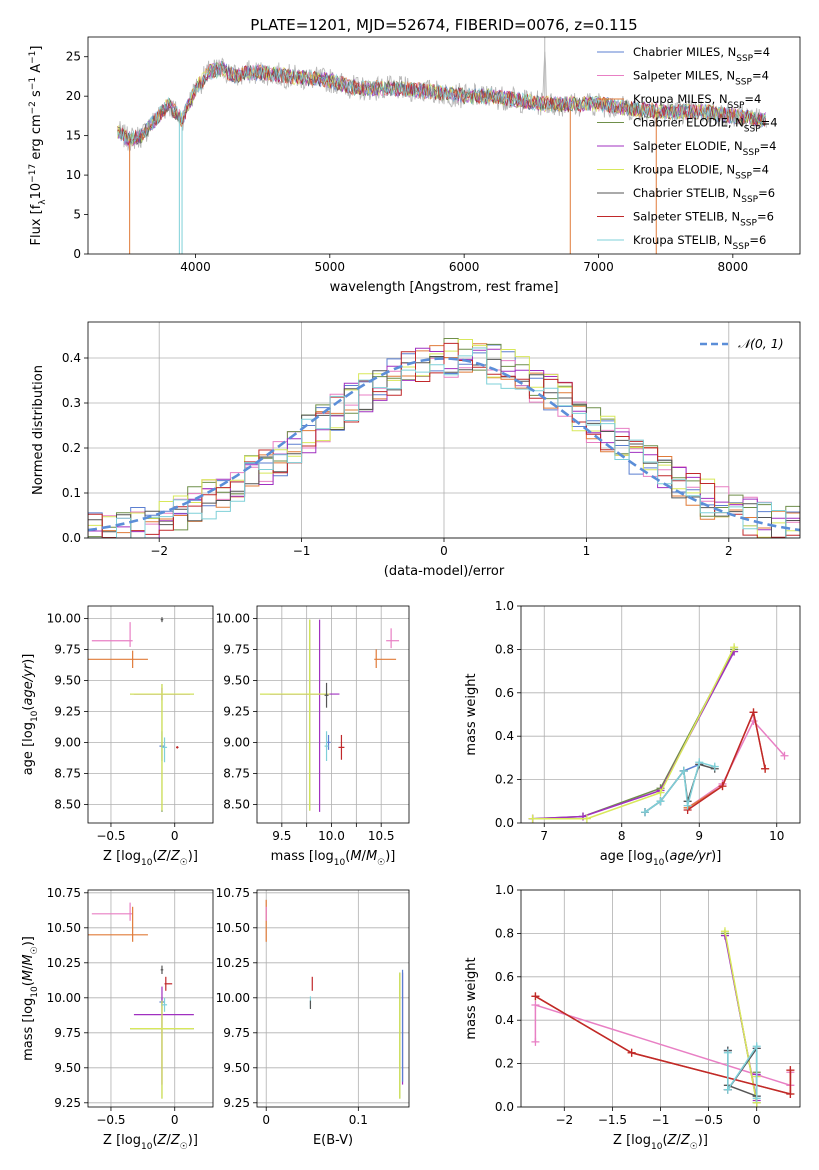  Describe the element at coordinates (331, 836) in the screenshot. I see `x-tick-label: 10.0` at that location.